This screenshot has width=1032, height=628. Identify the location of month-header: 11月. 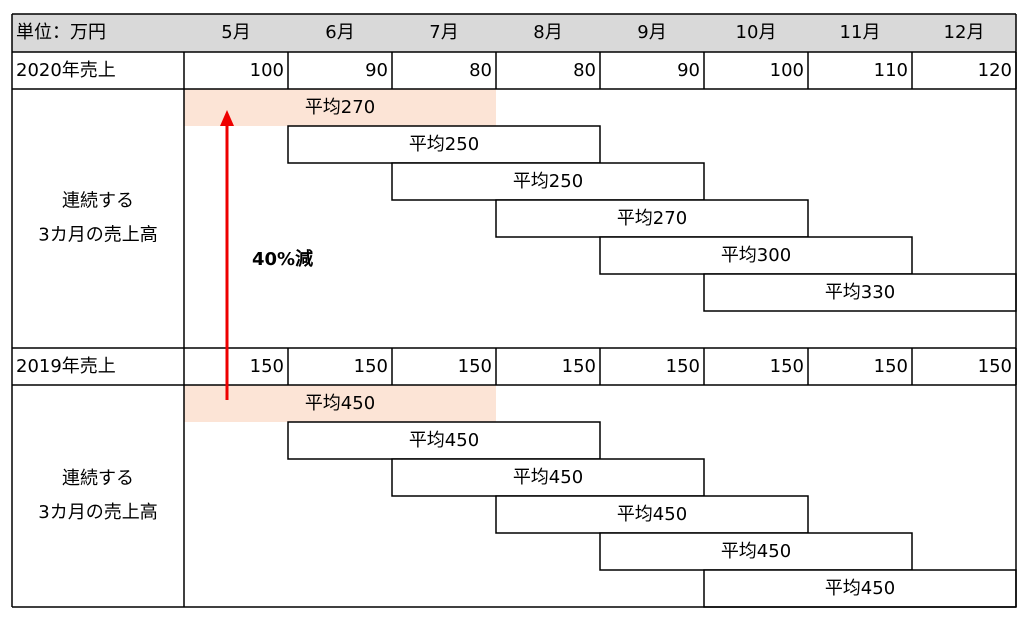
(860, 32).